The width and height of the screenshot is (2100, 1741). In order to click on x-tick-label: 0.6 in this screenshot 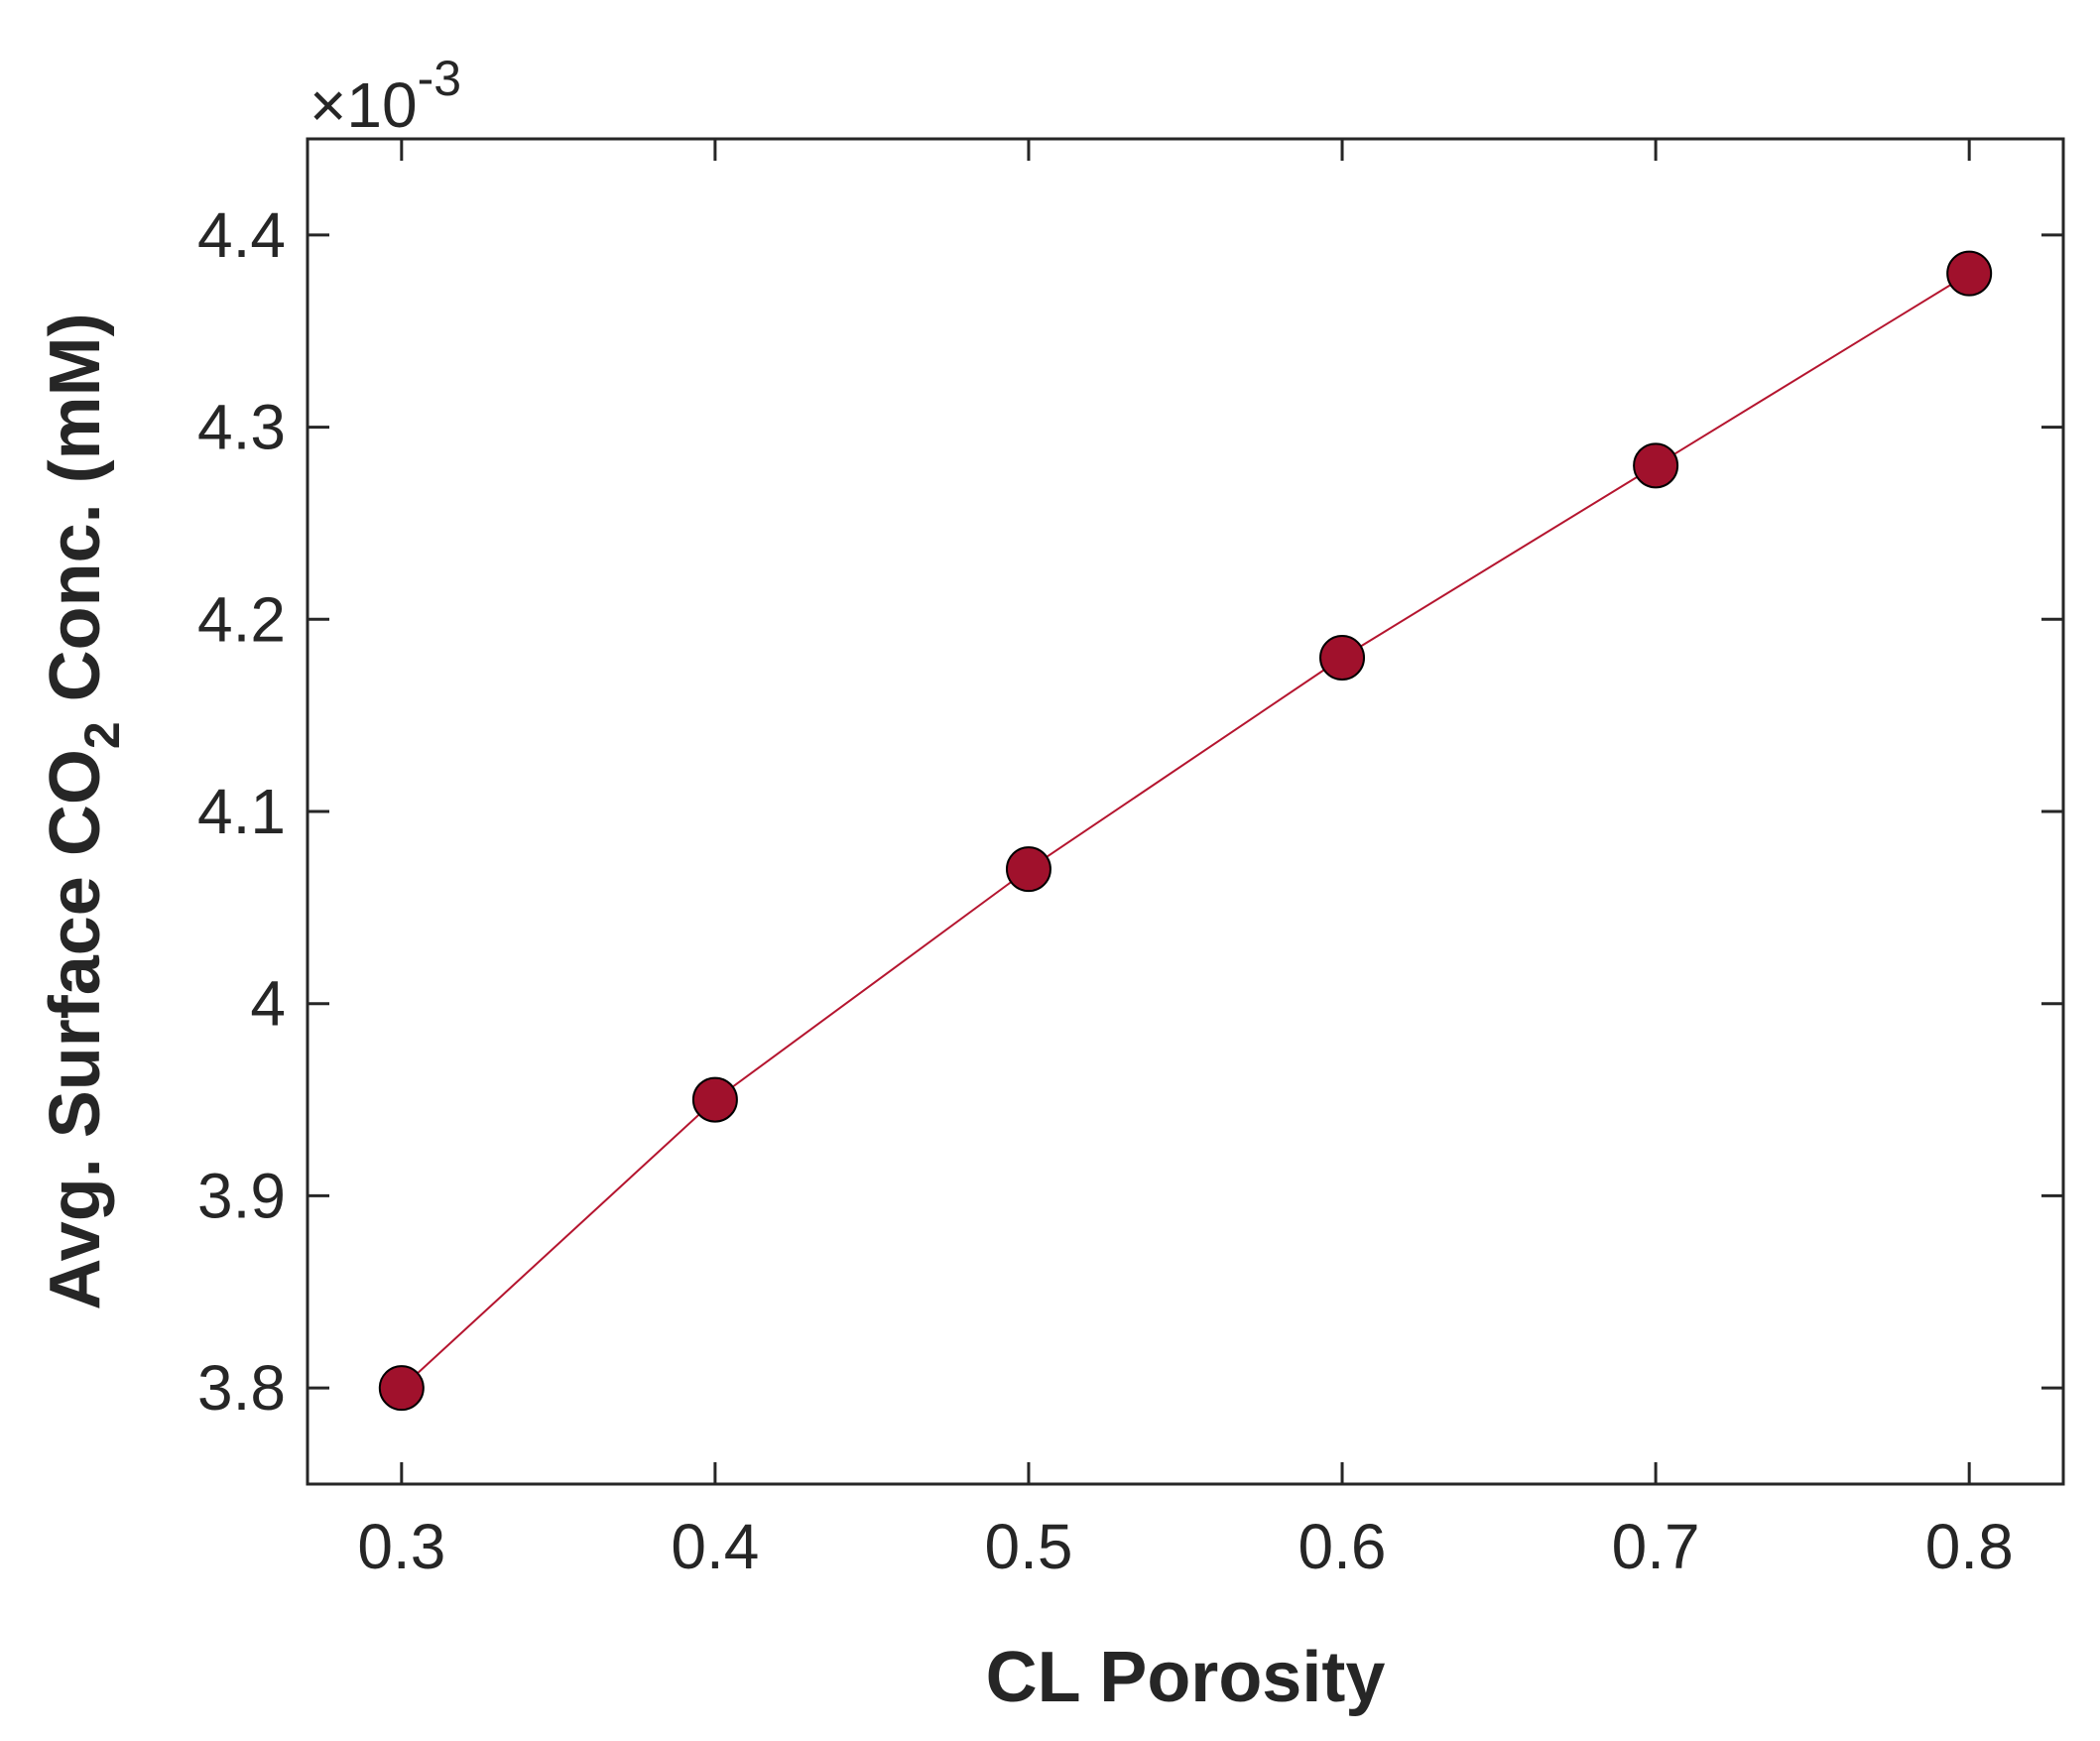, I will do `click(1342, 1546)`.